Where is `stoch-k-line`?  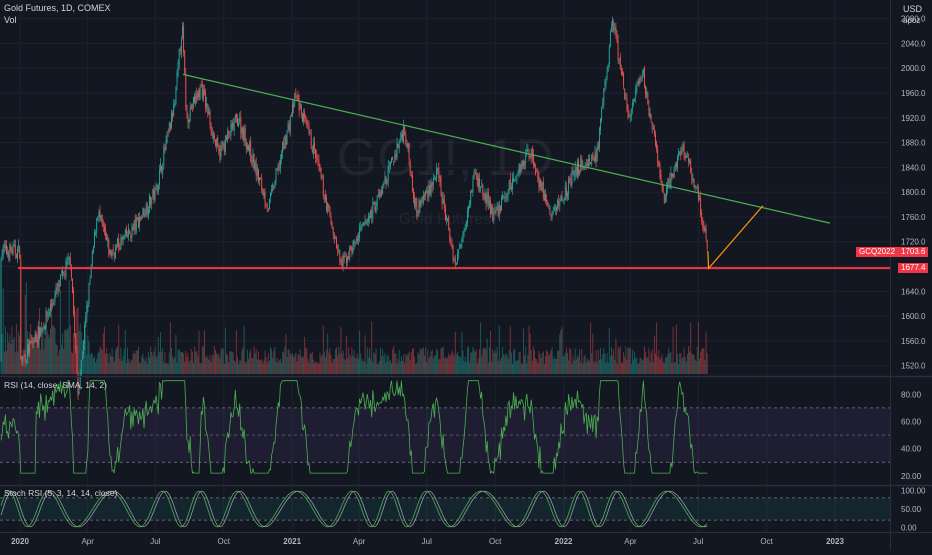 stoch-k-line is located at coordinates (354, 509).